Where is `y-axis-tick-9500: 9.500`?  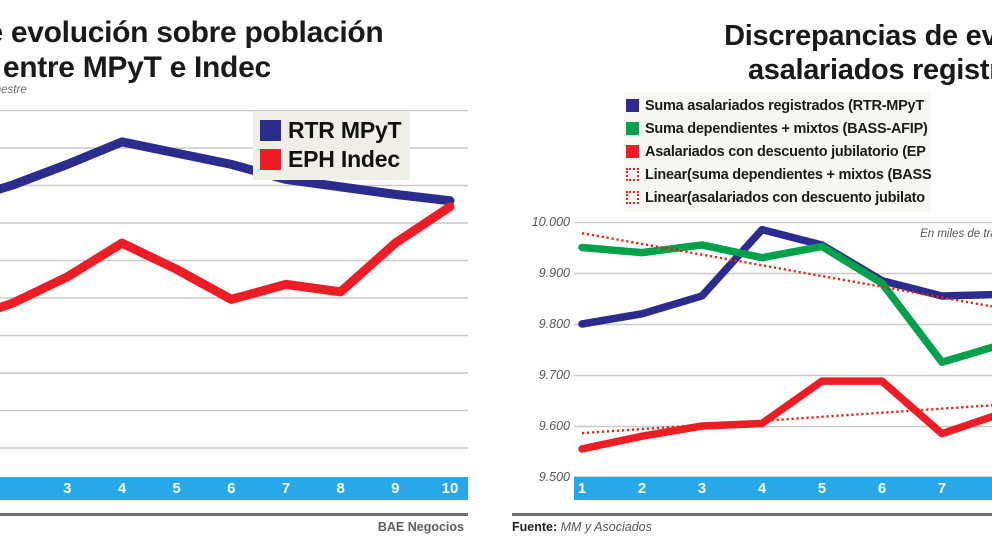 y-axis-tick-9500: 9.500 is located at coordinates (554, 477).